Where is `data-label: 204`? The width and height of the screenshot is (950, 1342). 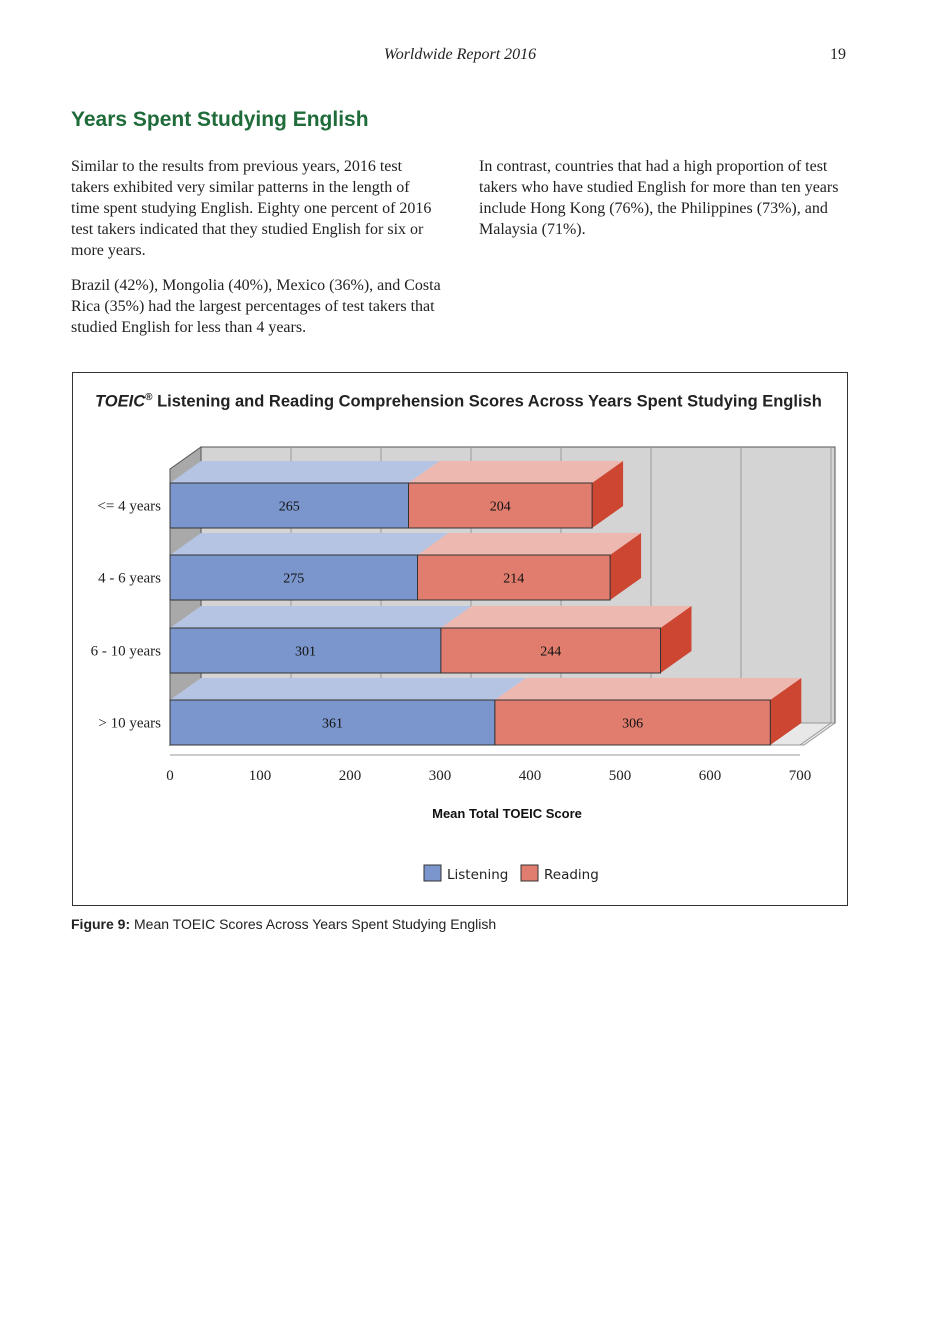 data-label: 204 is located at coordinates (500, 507).